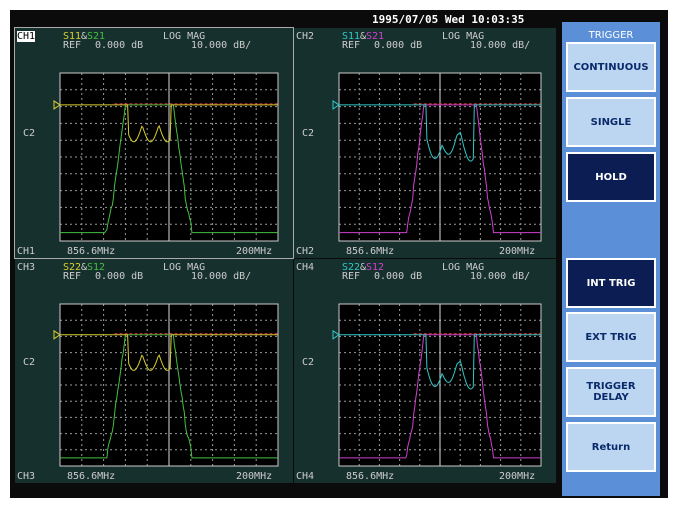 Image resolution: width=676 pixels, height=510 pixels. Describe the element at coordinates (448, 19) in the screenshot. I see `datetime: 1995/07/05 Wed 10:03:35` at that location.